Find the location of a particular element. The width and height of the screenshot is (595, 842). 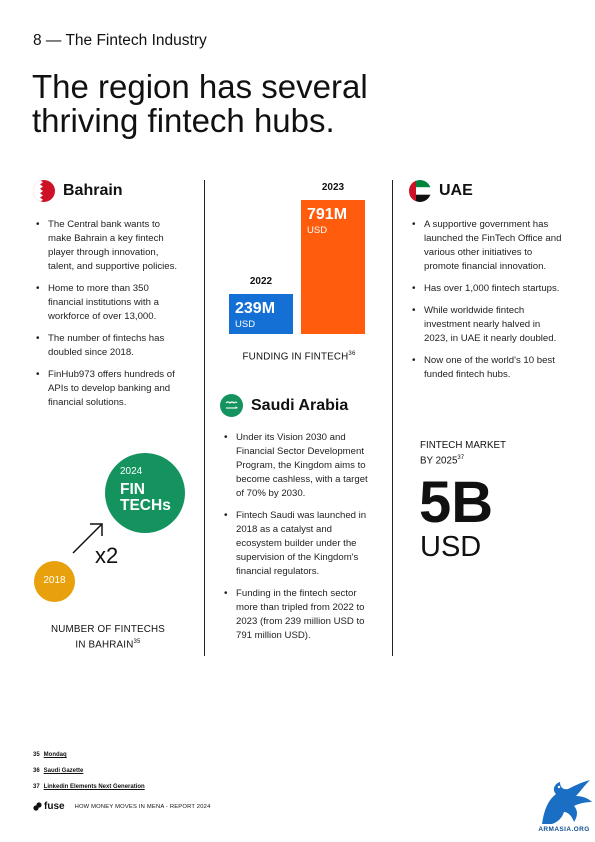

headline-line-2: thriving fintech hubs. is located at coordinates (183, 120).